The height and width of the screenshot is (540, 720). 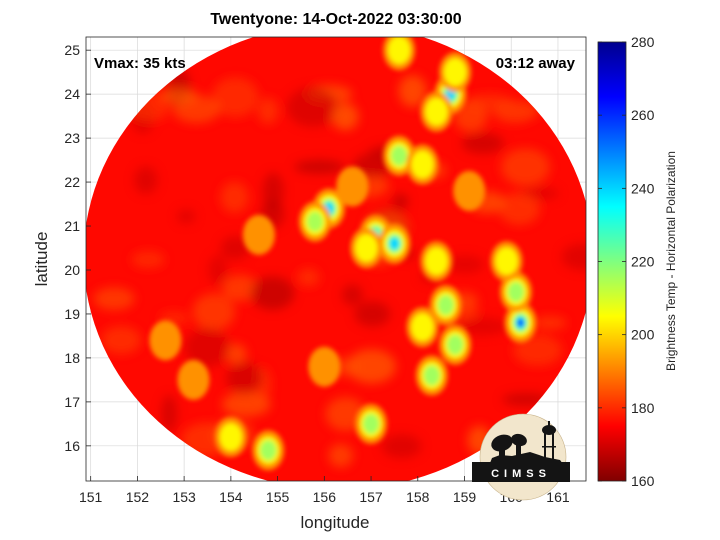 What do you see at coordinates (521, 474) in the screenshot?
I see `logo-text: CIMSS` at bounding box center [521, 474].